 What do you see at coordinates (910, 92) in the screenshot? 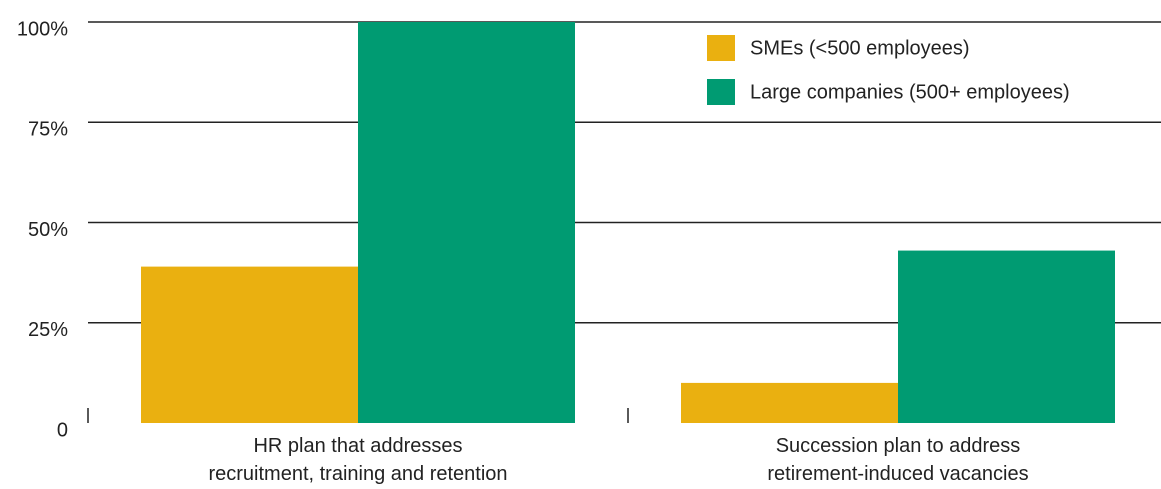
I see `legend-label: Large companies (500+ employees)` at bounding box center [910, 92].